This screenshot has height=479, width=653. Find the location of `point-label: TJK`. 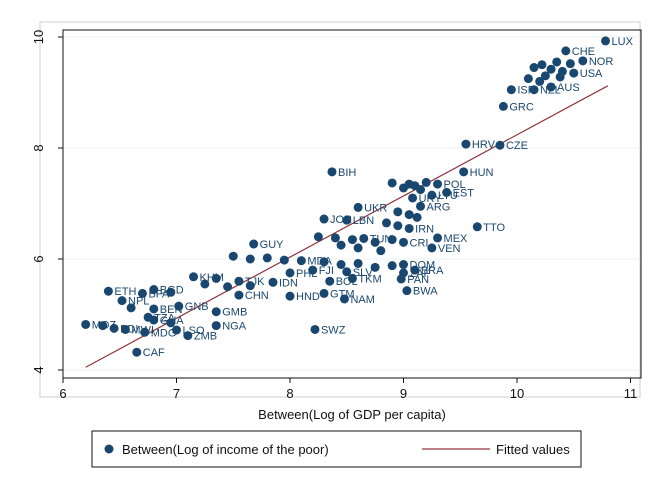

point-label: TJK is located at coordinates (255, 282).